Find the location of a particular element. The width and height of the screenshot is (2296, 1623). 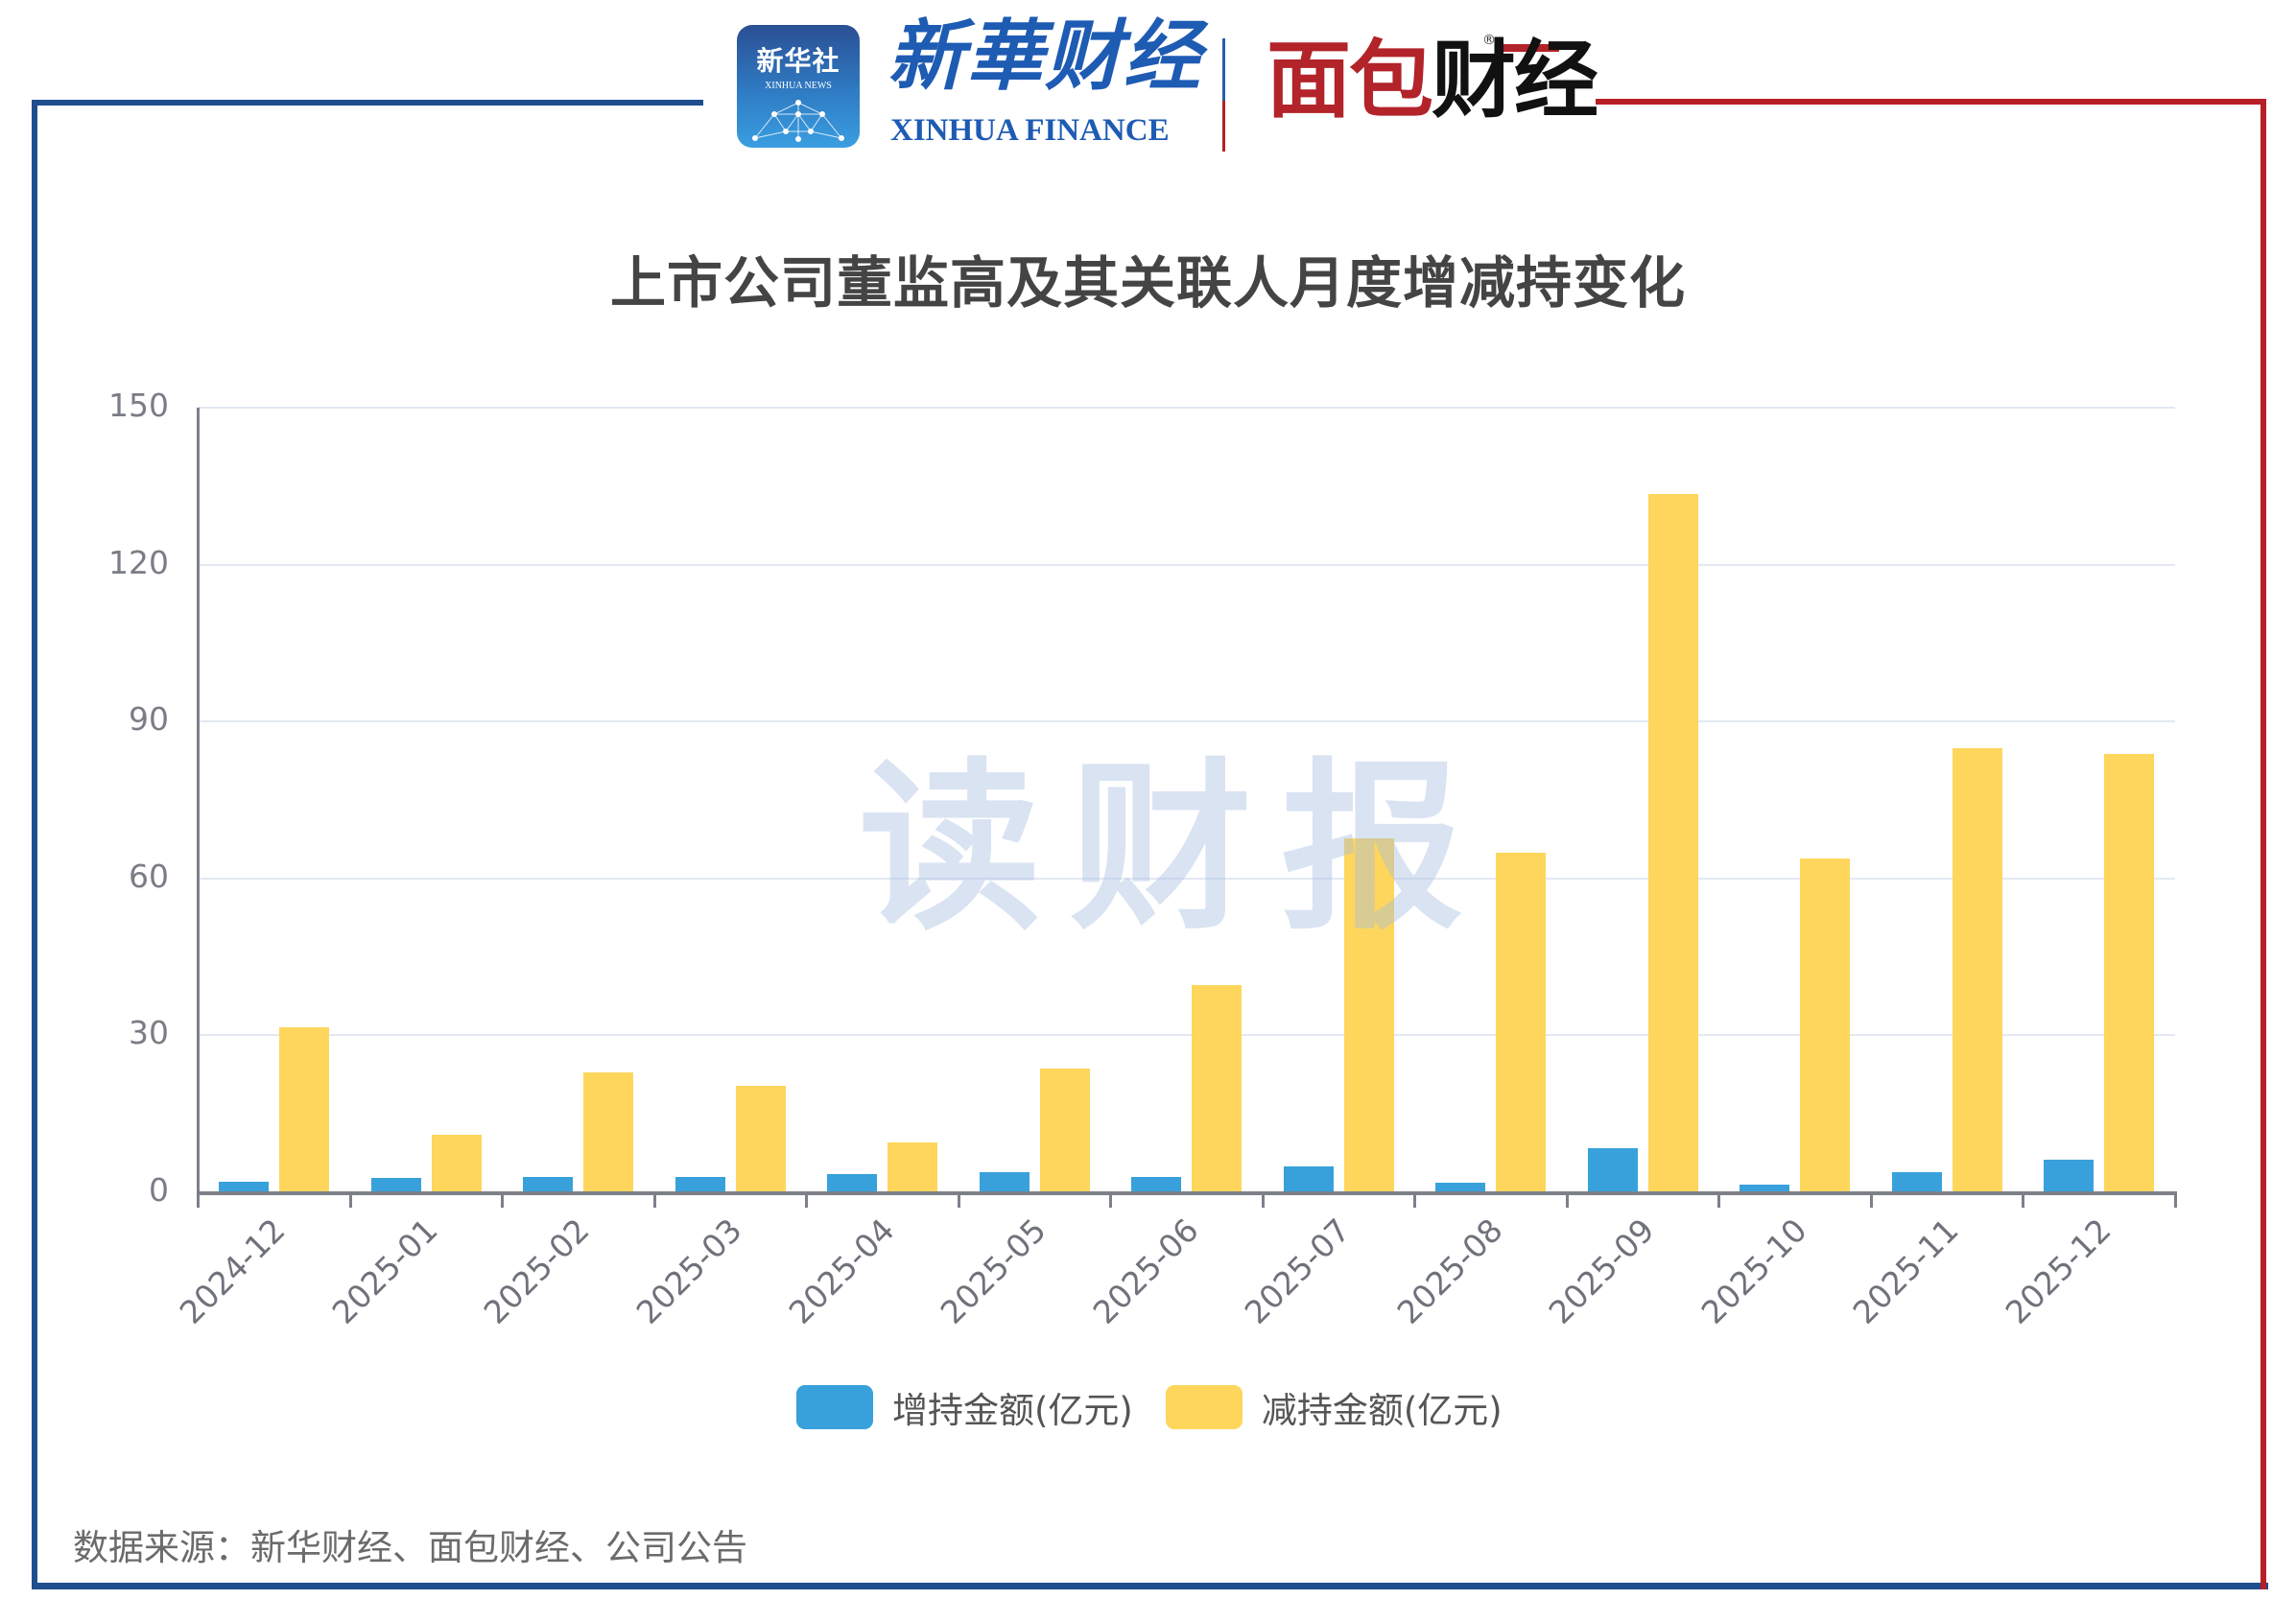

legend-item-increase: 增持金额(亿元) is located at coordinates (964, 1407).